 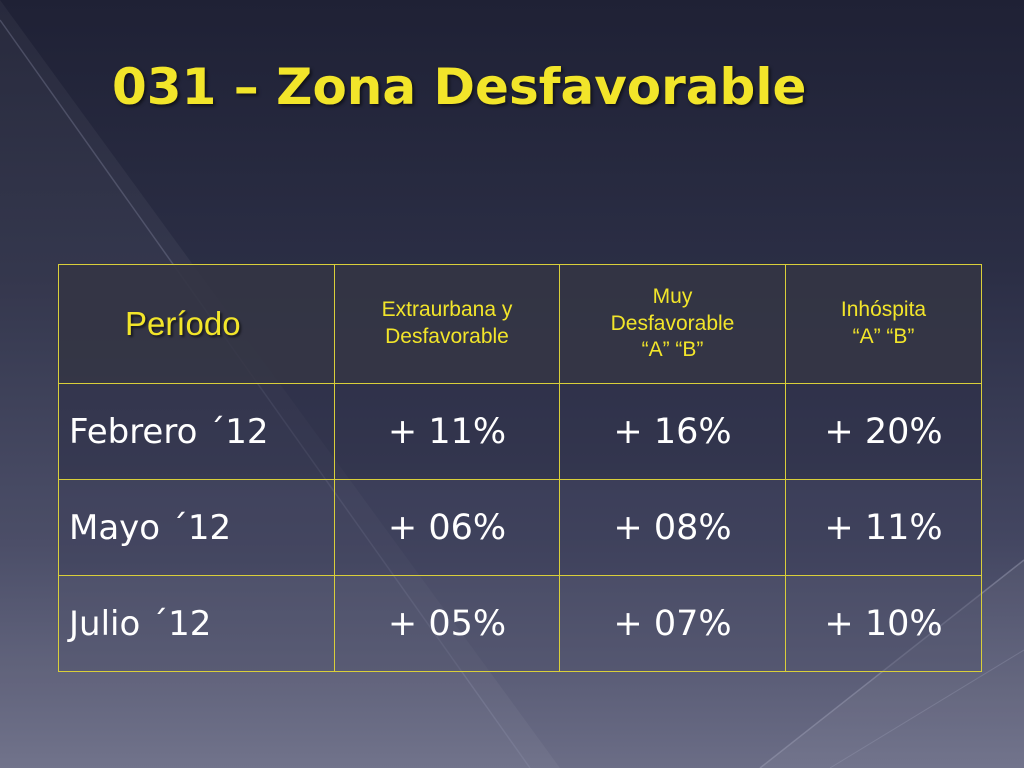 I want to click on value-cell: + 06%, so click(x=447, y=527).